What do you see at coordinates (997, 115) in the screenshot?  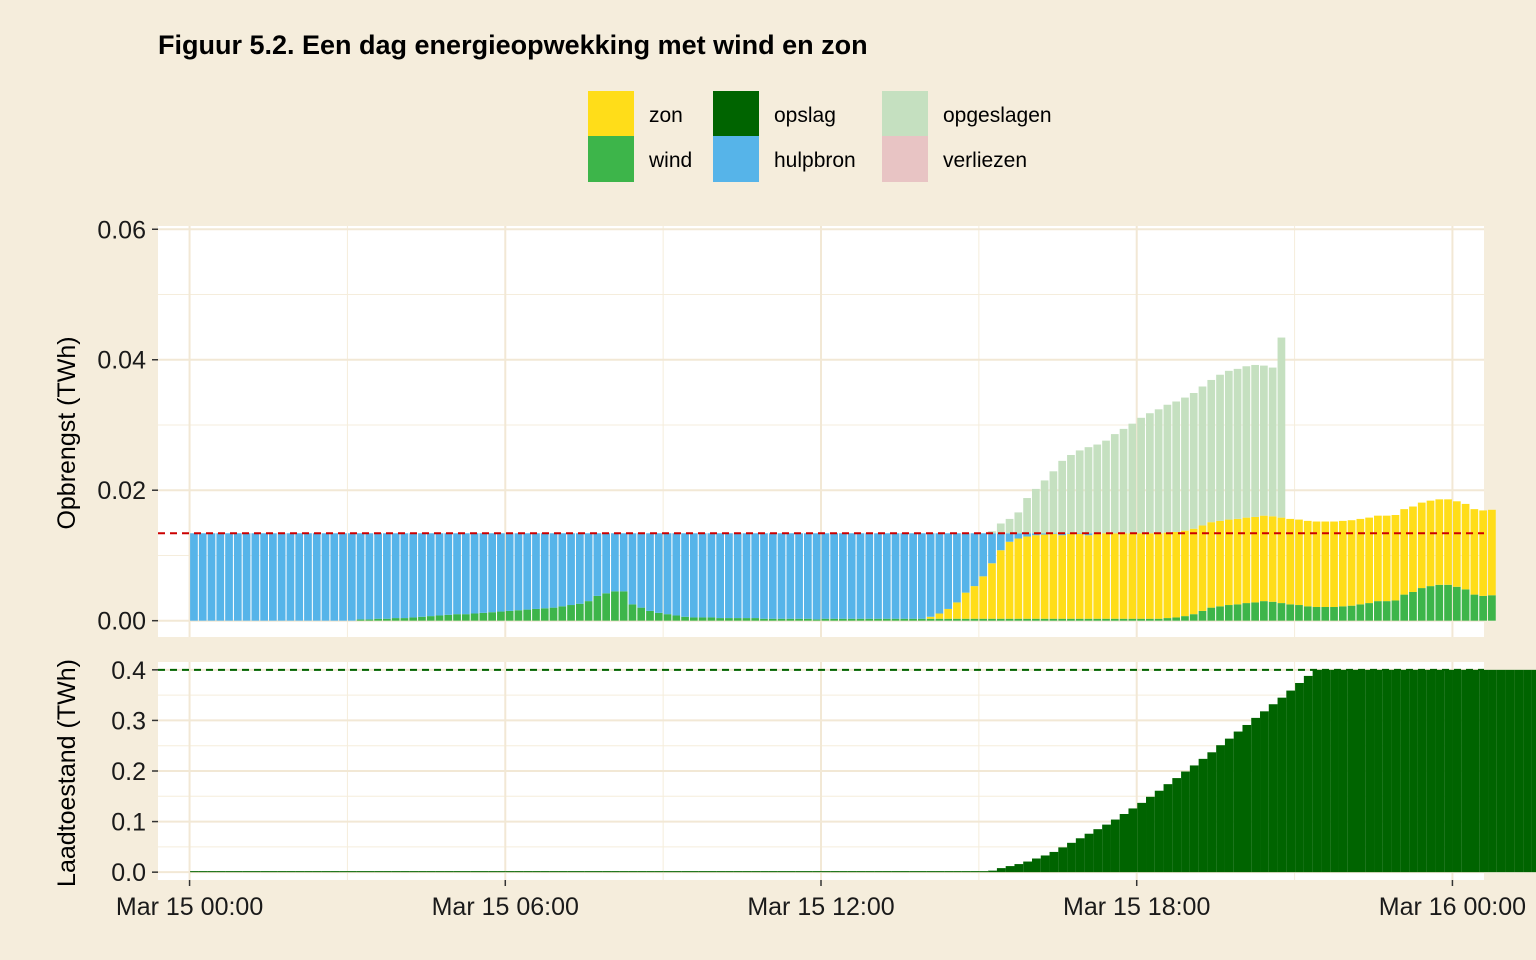 I see `legend-label-opgeslagen: opgeslagen` at bounding box center [997, 115].